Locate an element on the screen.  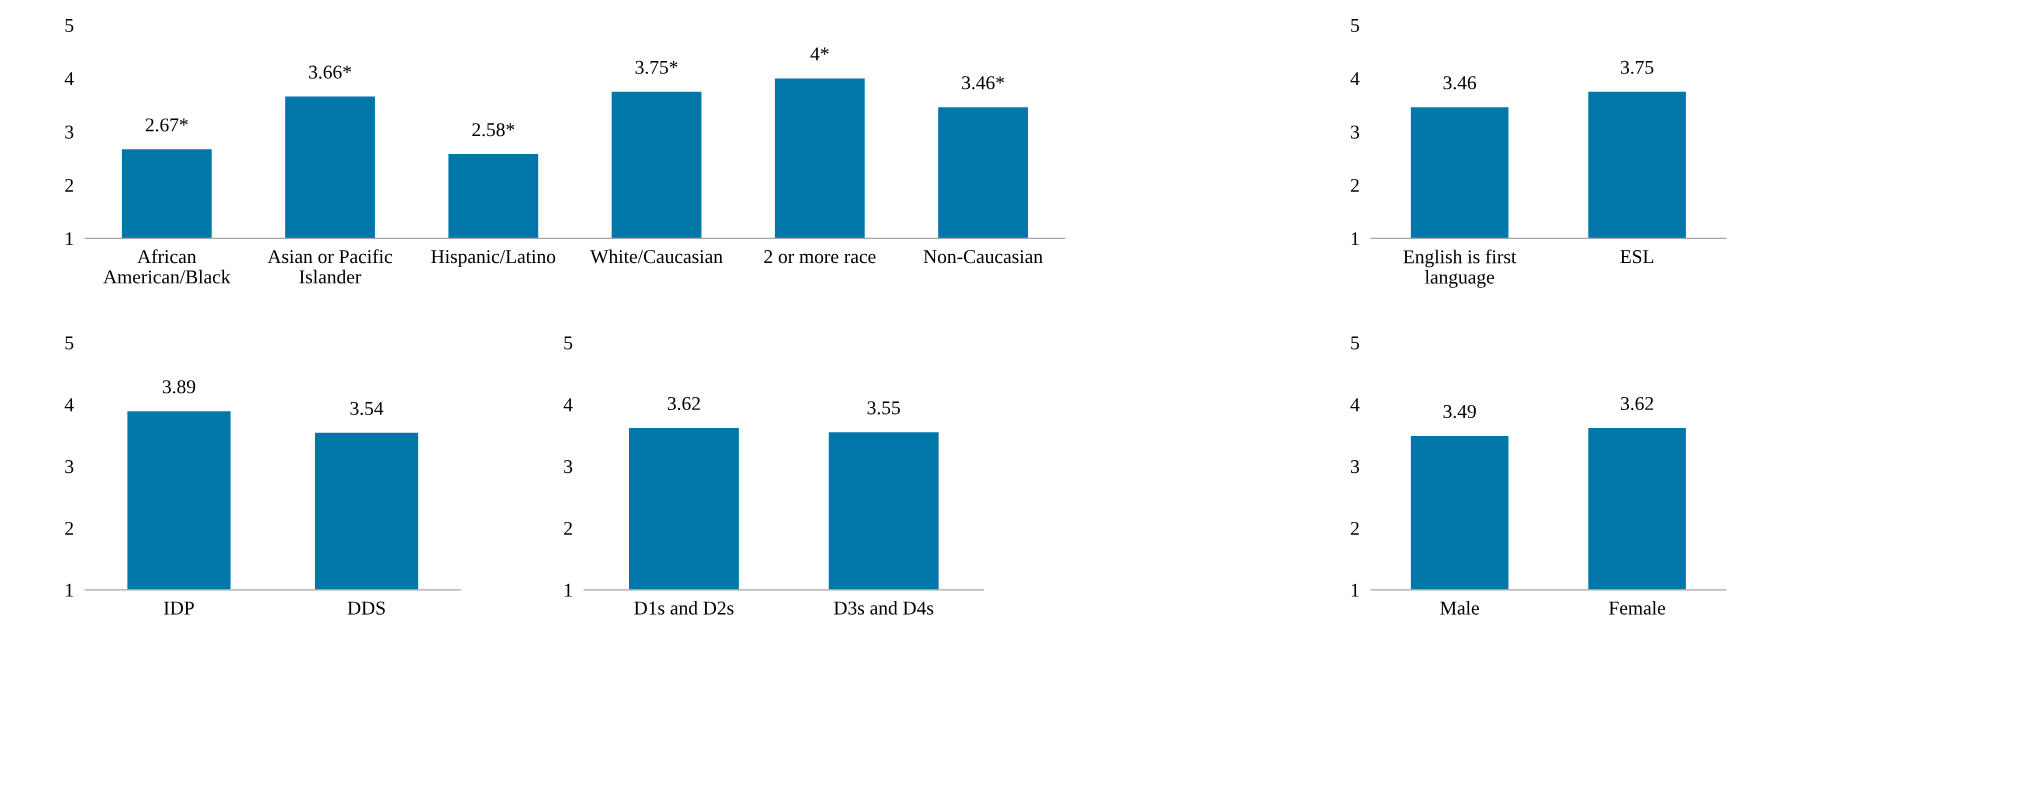
data-label: 3.46 is located at coordinates (1460, 83).